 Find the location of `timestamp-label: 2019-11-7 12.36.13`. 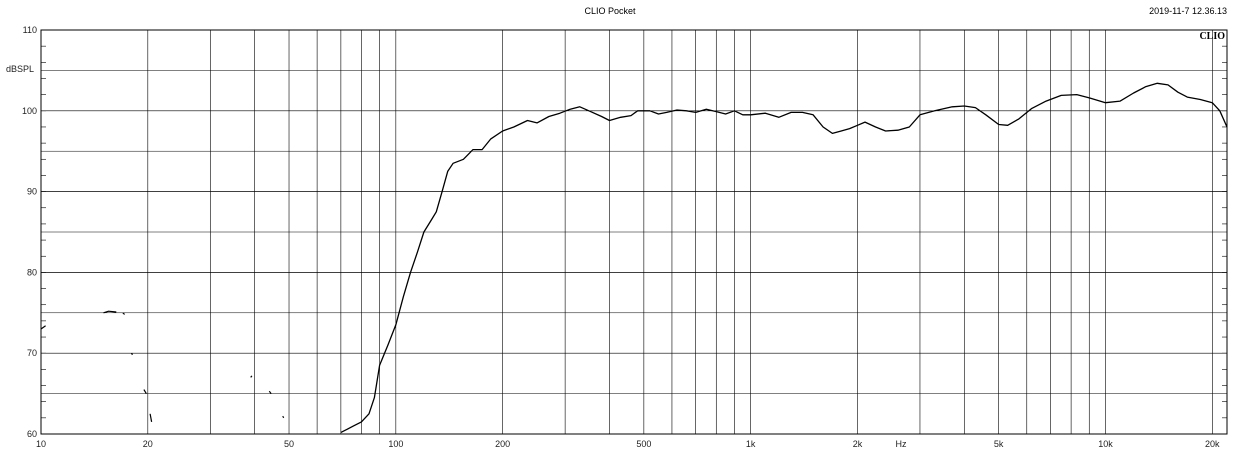

timestamp-label: 2019-11-7 12.36.13 is located at coordinates (1188, 11).